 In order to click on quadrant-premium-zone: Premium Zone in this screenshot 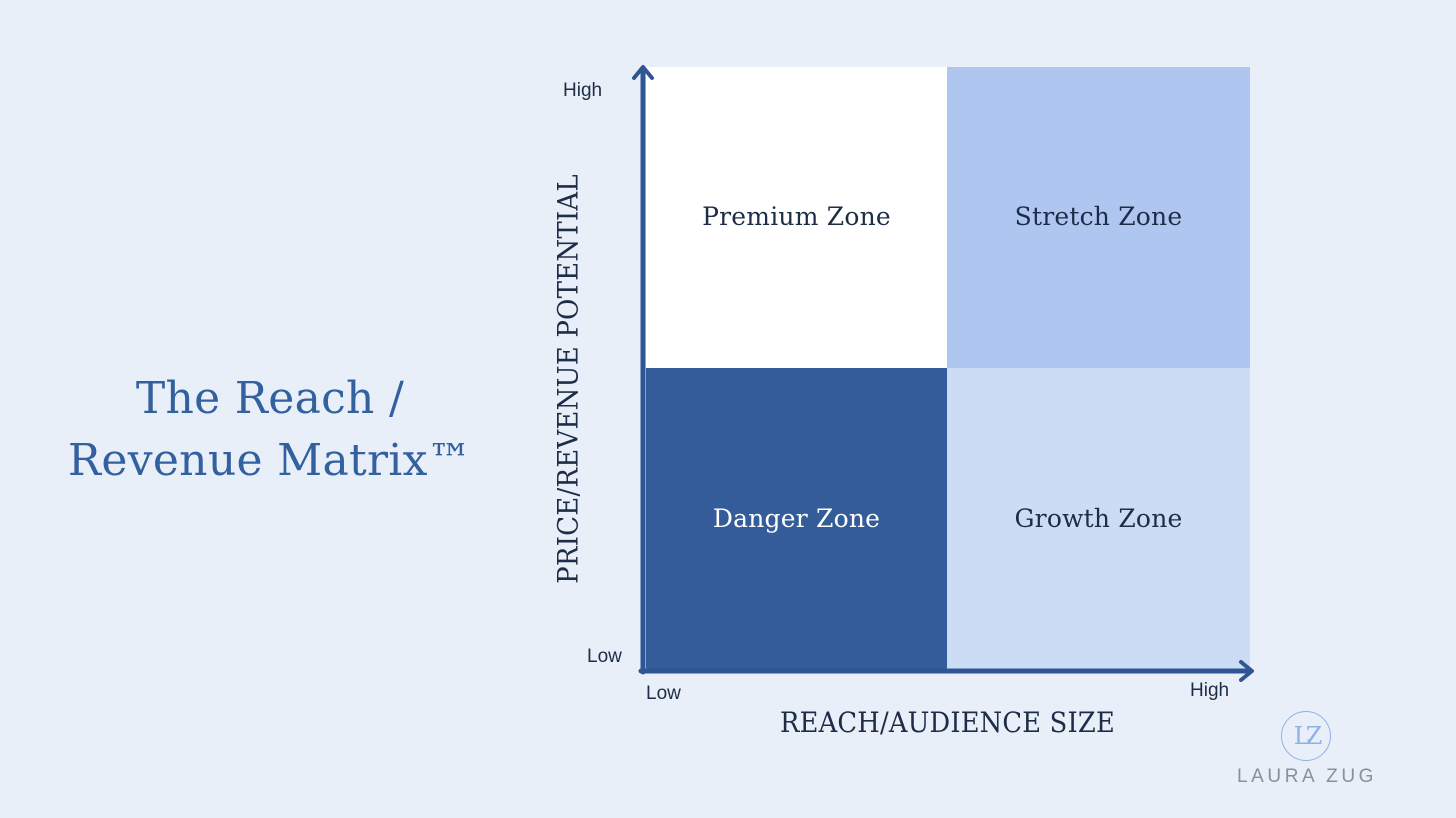, I will do `click(796, 217)`.